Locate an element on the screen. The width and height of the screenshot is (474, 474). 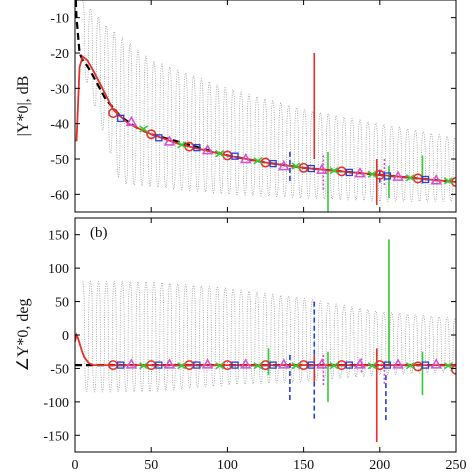
x-tick-label: 100 is located at coordinates (227, 465).